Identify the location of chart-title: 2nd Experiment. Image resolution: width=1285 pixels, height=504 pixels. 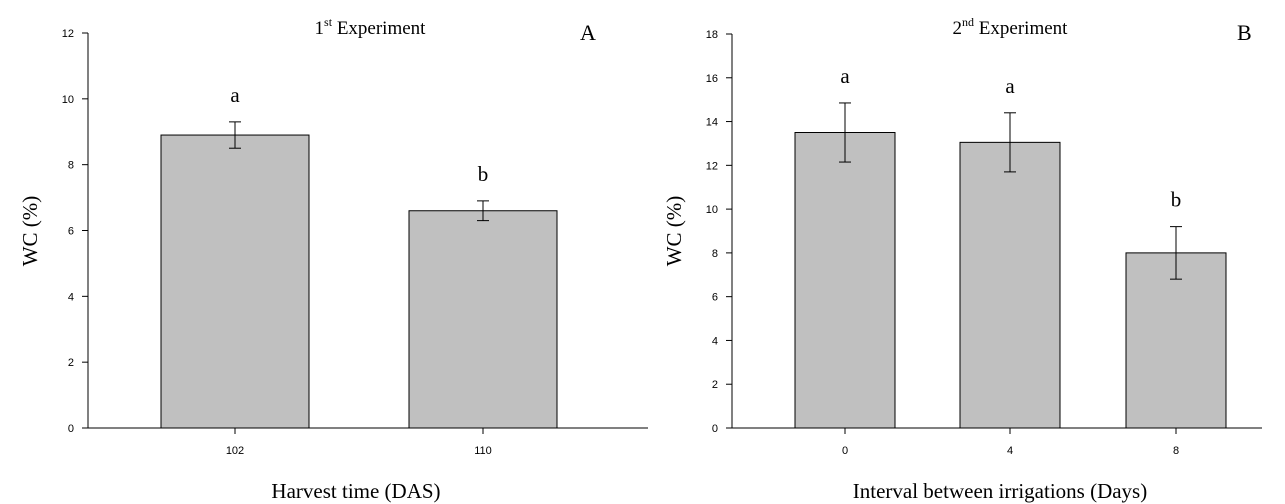
(1011, 27).